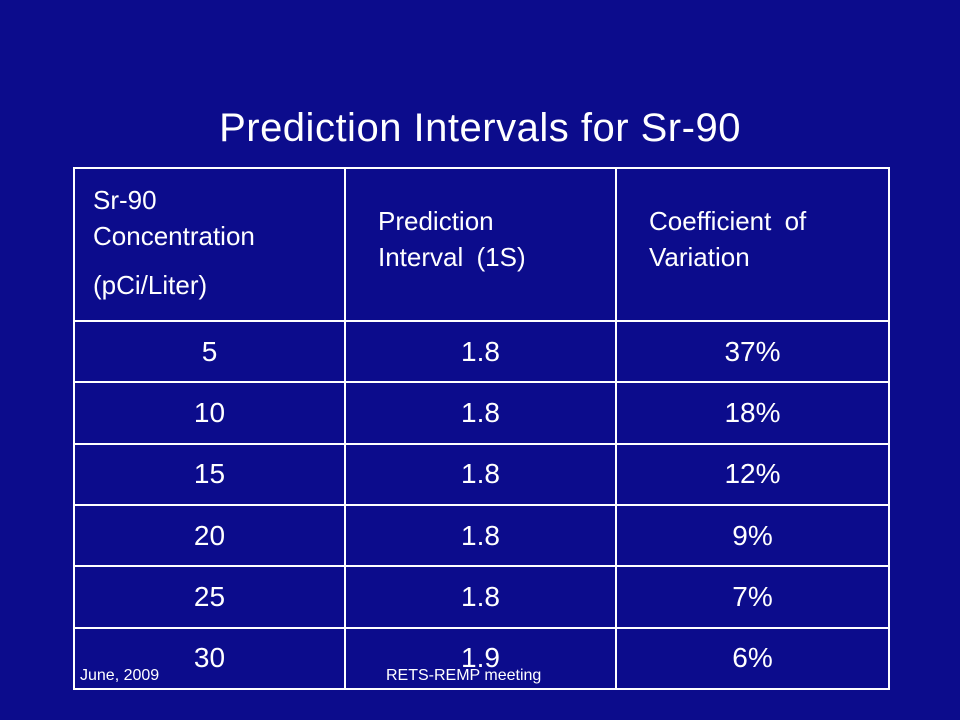  Describe the element at coordinates (752, 597) in the screenshot. I see `coefficient-of-variation-cell: 7%` at that location.